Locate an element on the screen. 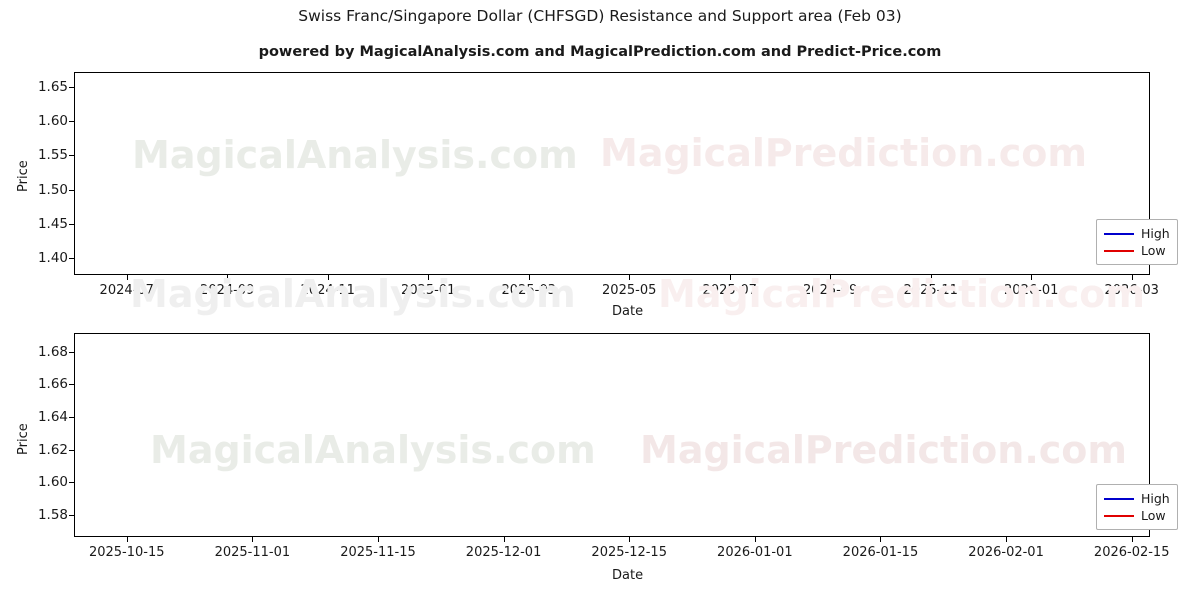 The image size is (1200, 600). bottom-chart-y-axis-title: Price is located at coordinates (23, 439).